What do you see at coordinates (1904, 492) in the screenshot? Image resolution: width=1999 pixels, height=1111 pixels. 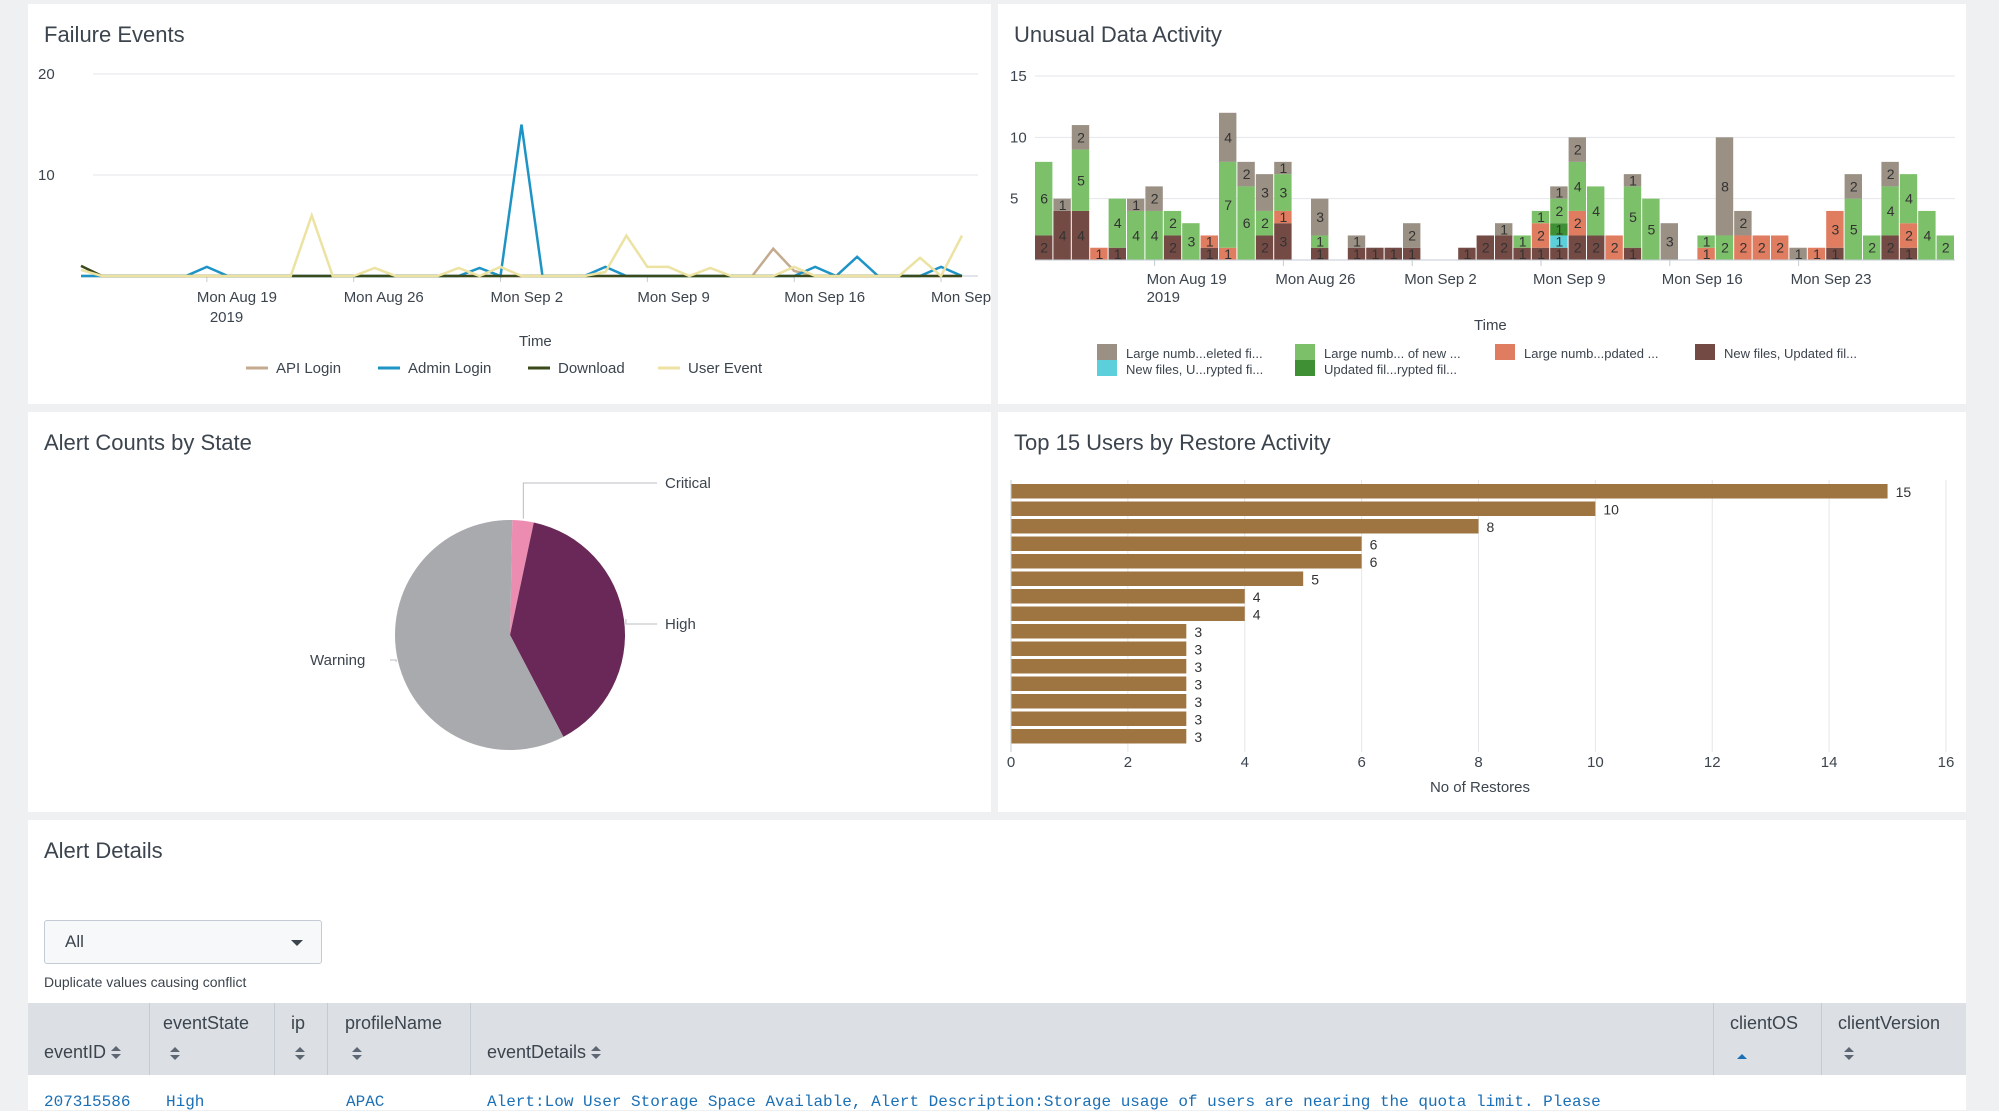 I see `bar-label: 15` at bounding box center [1904, 492].